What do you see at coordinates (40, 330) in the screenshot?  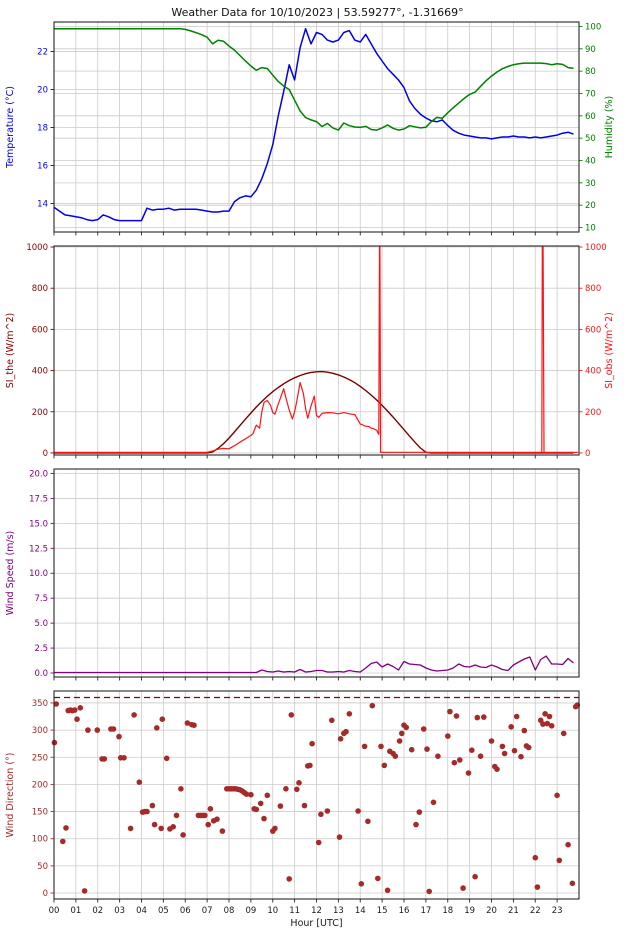 I see `left-y-tick-label: 600` at bounding box center [40, 330].